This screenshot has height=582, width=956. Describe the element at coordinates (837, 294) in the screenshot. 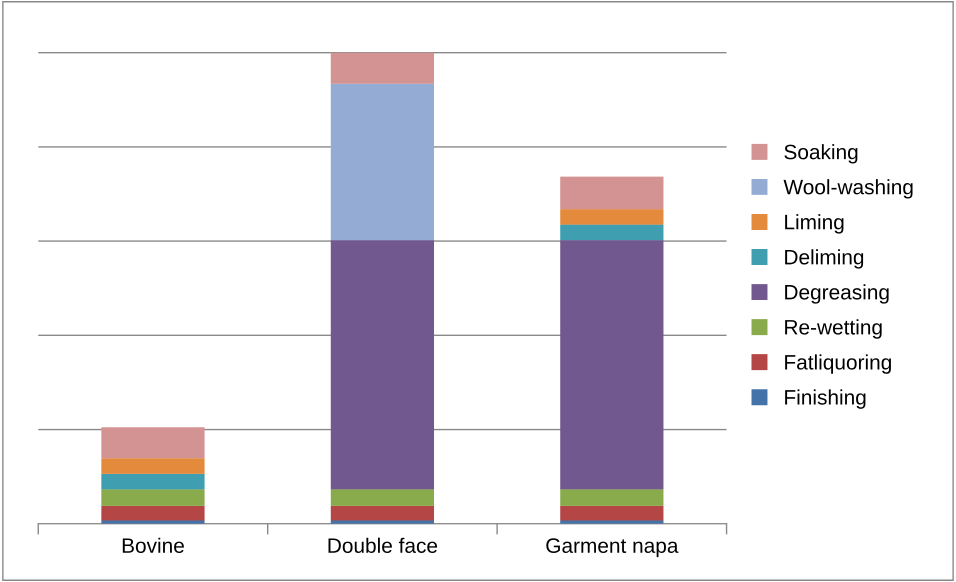

I see `legend-label: Degreasing` at that location.